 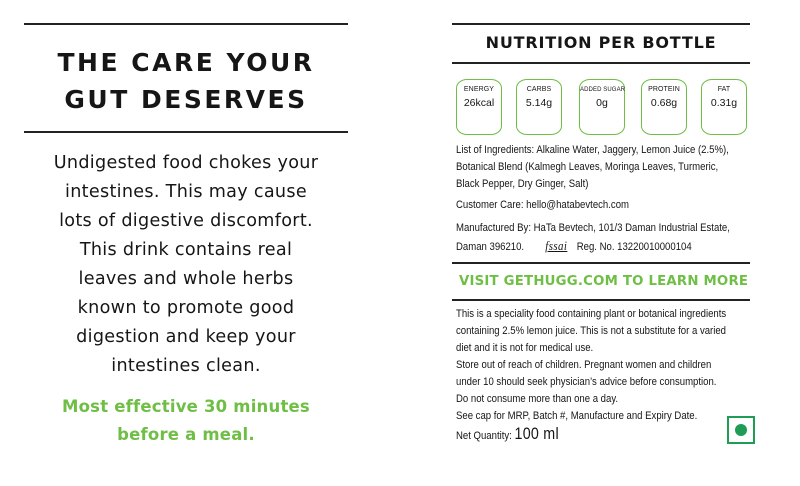 I want to click on carbs-badge: CARBS 5.14g, so click(x=539, y=107).